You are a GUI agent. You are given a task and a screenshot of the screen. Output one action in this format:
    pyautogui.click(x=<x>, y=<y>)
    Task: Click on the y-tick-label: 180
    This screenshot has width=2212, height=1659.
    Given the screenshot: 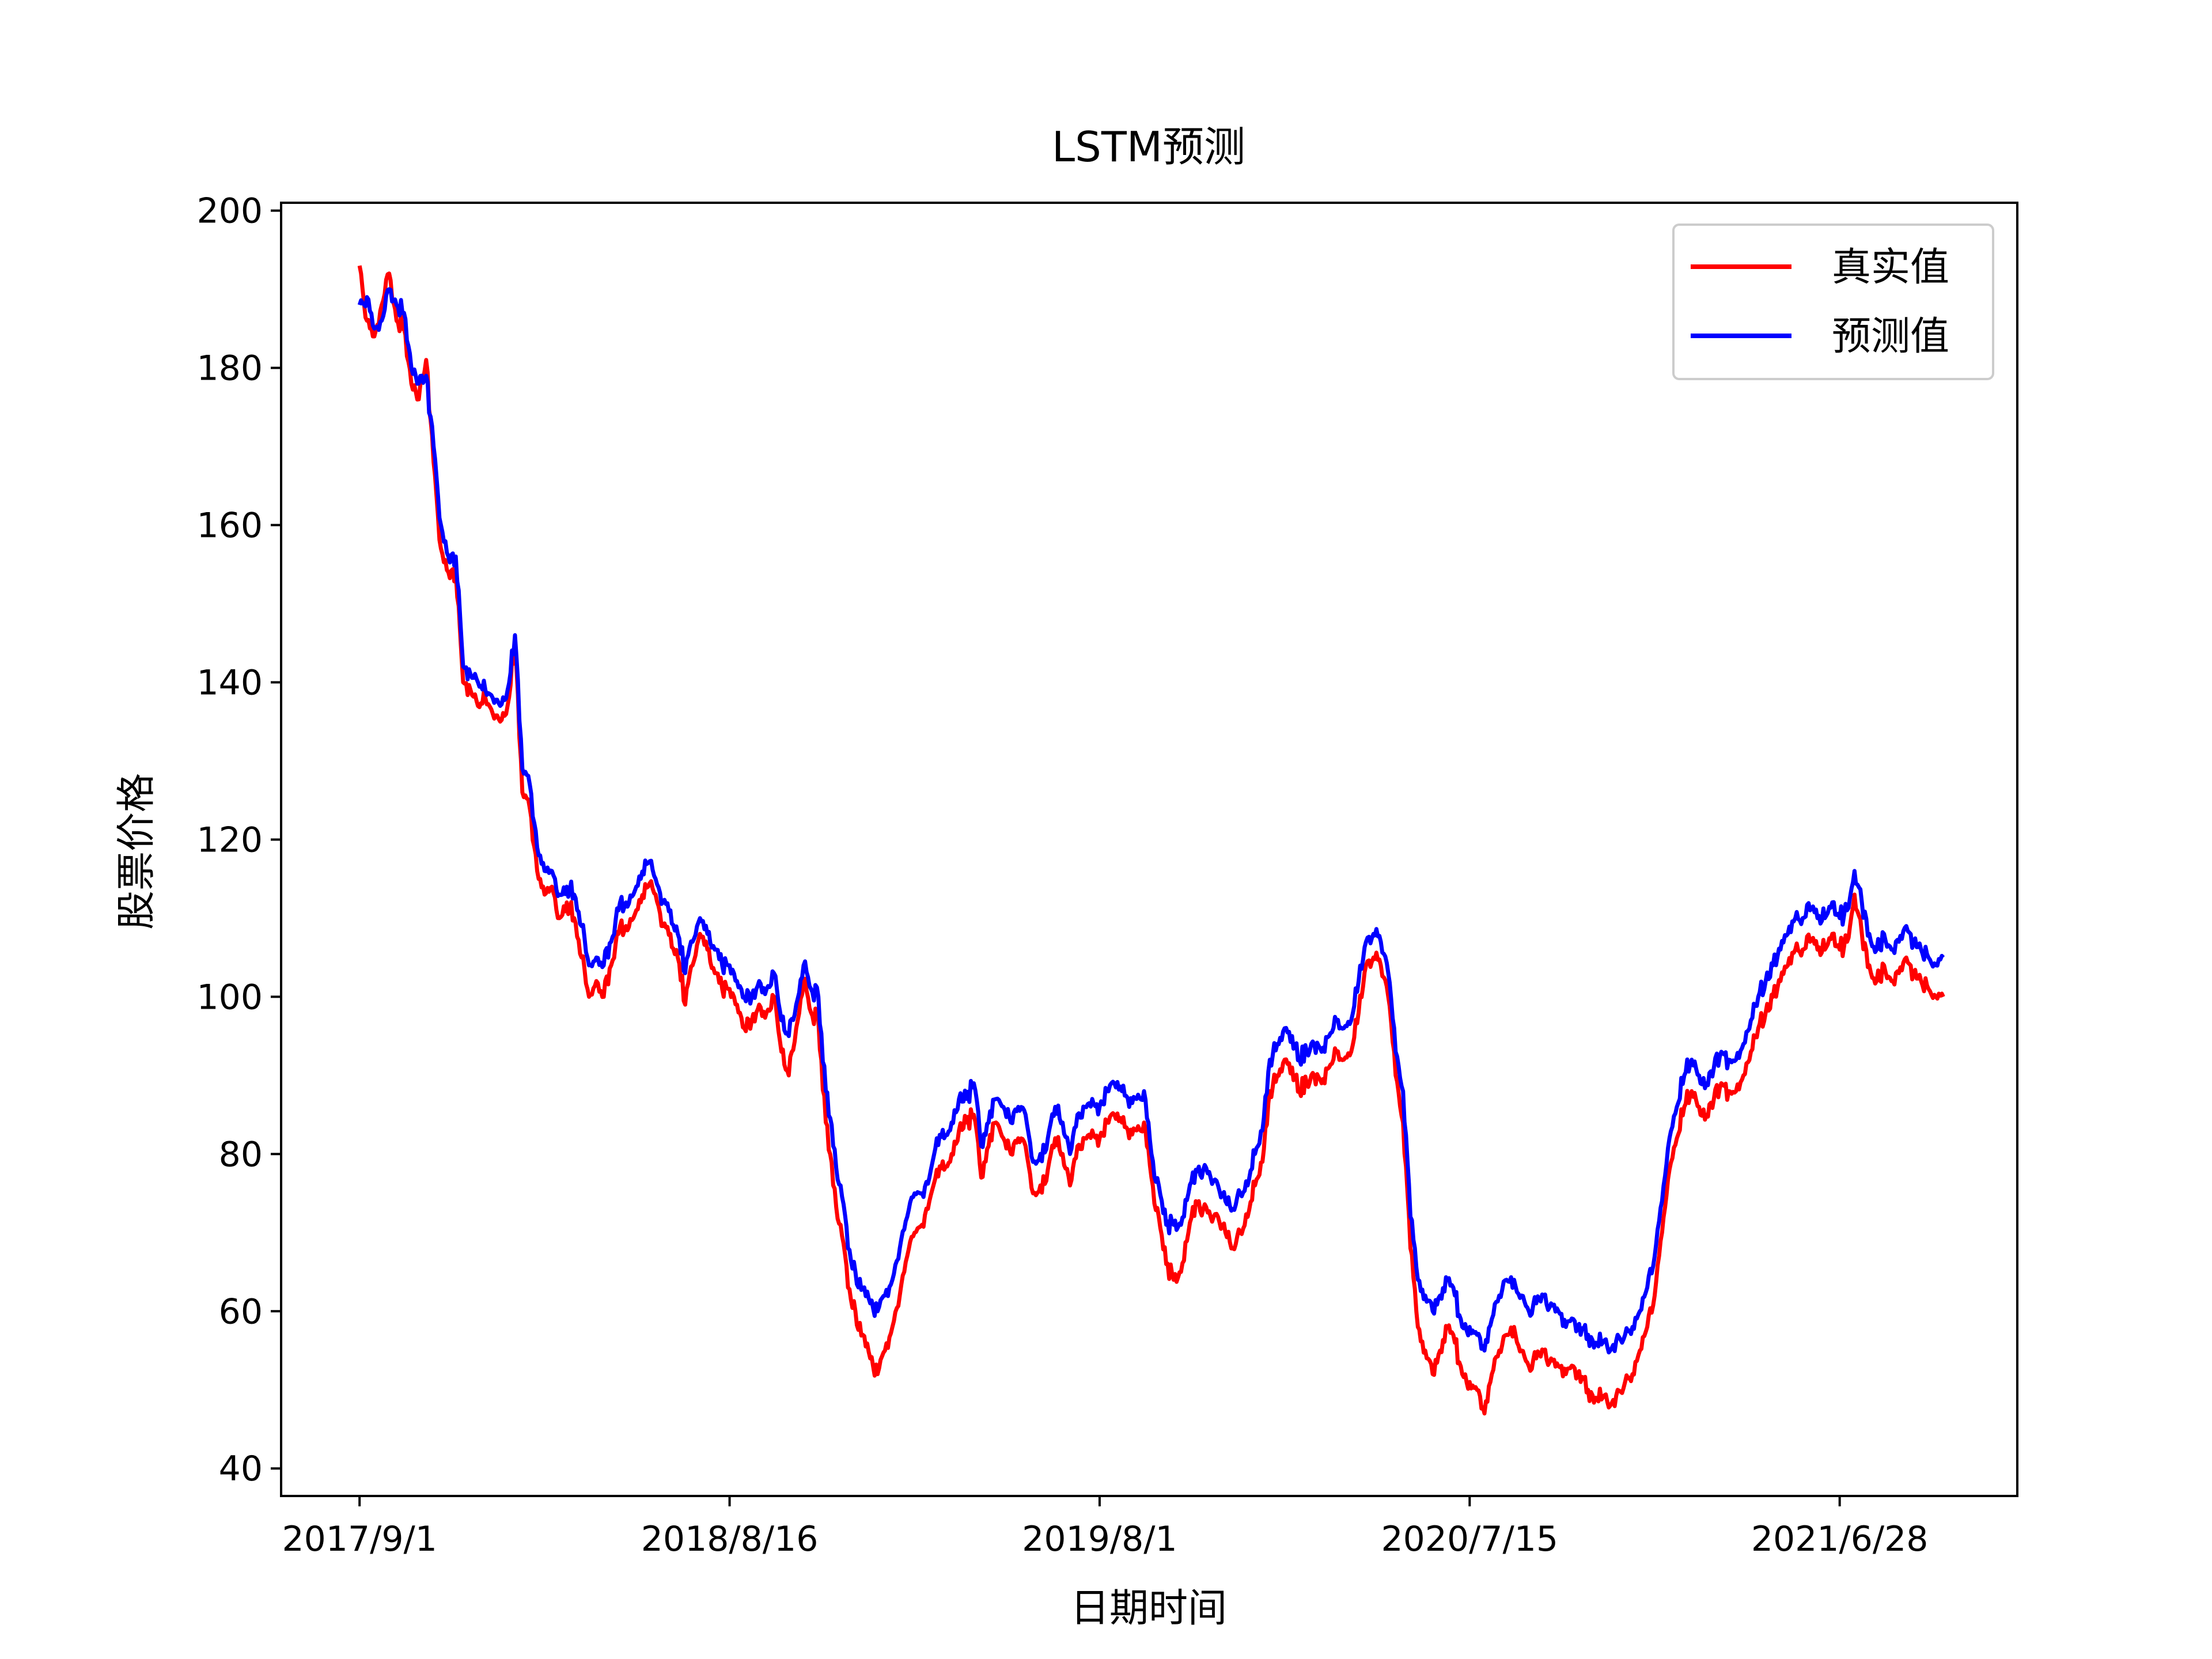 What is the action you would take?
    pyautogui.click(x=229, y=369)
    